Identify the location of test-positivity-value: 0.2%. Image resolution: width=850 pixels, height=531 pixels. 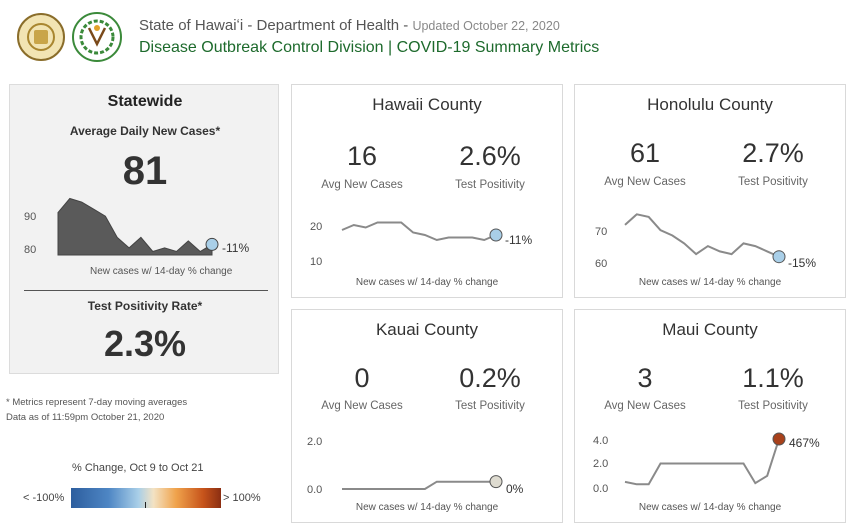
(490, 378).